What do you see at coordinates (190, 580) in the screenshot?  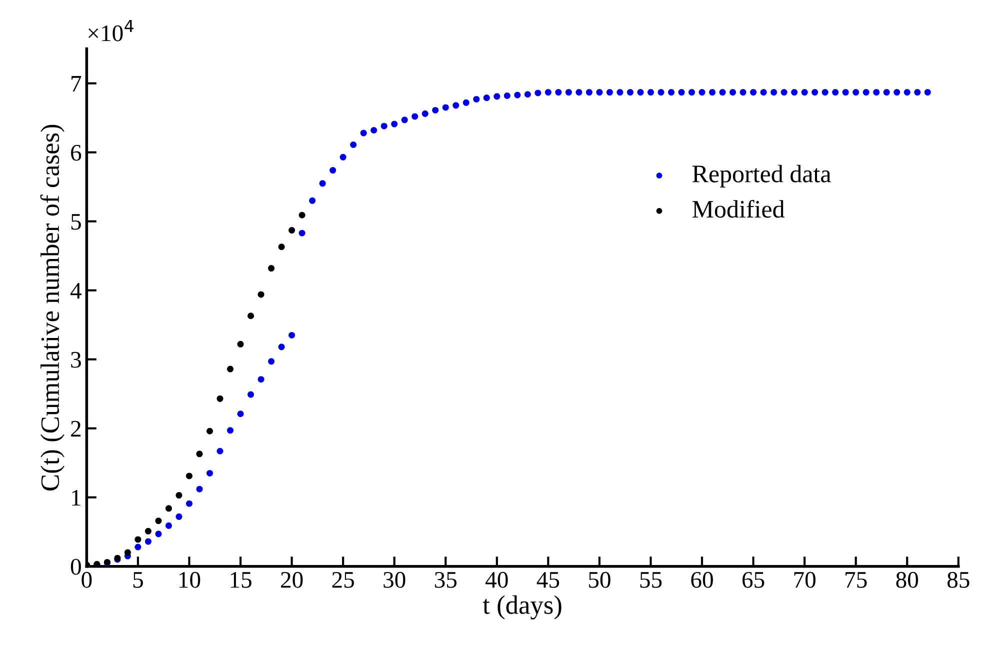 I see `x-tick-label: 10` at bounding box center [190, 580].